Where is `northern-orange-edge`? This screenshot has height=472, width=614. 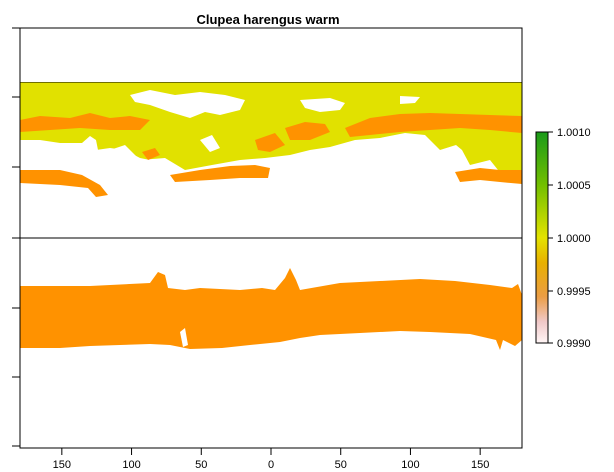 northern-orange-edge is located at coordinates (271, 155).